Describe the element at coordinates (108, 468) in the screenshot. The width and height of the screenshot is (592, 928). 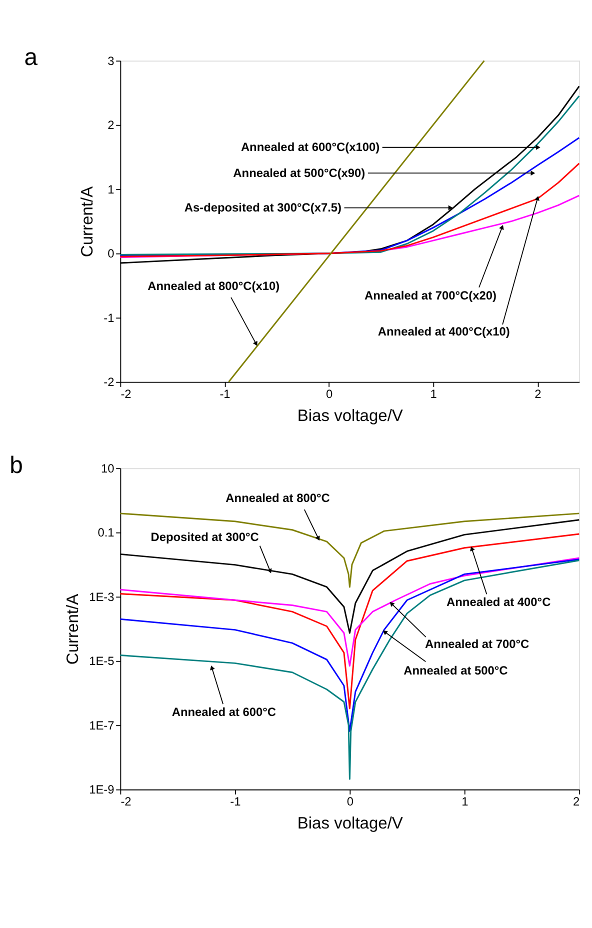
I see `y-tick-label: 10` at that location.